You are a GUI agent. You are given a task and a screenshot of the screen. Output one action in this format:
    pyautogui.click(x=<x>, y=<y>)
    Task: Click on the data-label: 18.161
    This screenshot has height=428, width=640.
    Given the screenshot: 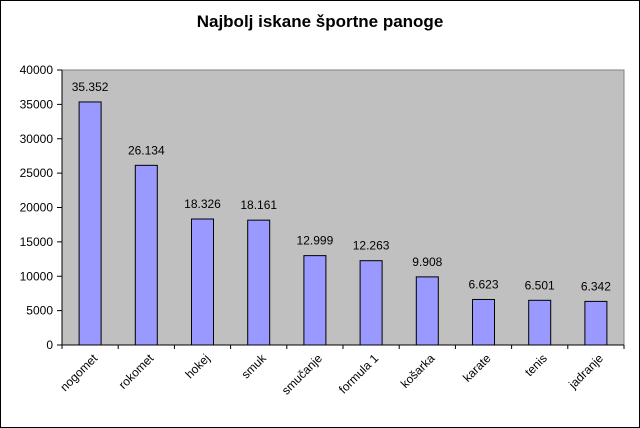 What is the action you would take?
    pyautogui.click(x=258, y=205)
    